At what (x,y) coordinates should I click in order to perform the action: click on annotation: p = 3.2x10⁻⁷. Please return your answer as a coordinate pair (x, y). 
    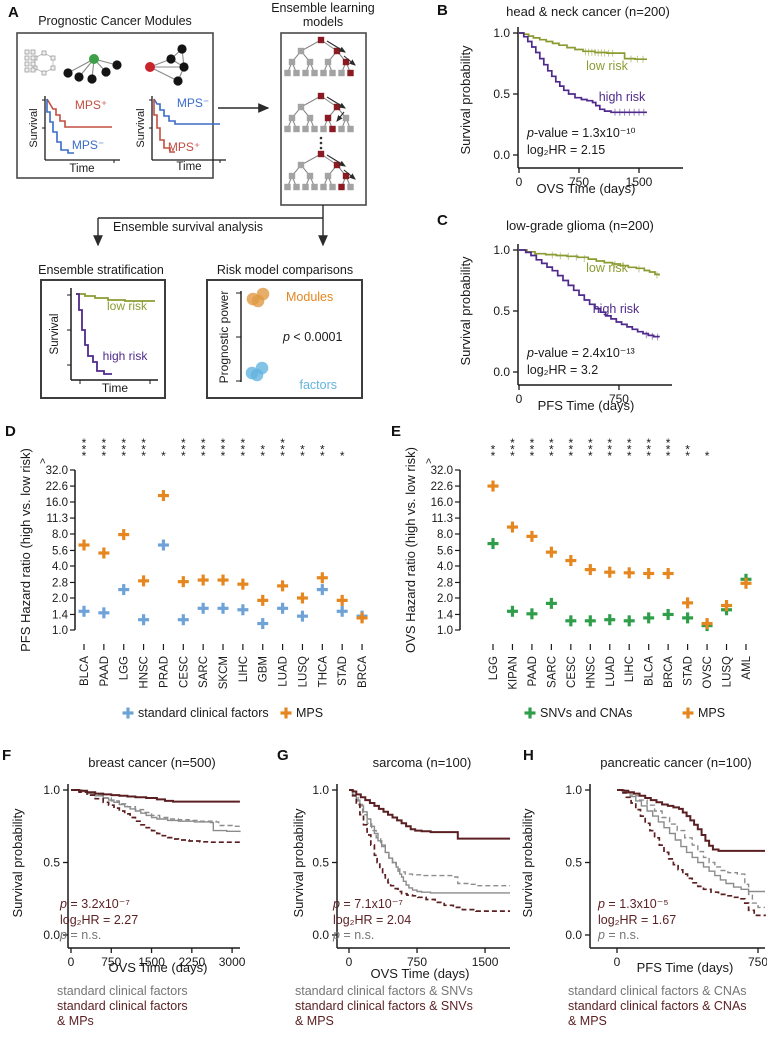
    Looking at the image, I should click on (94, 904).